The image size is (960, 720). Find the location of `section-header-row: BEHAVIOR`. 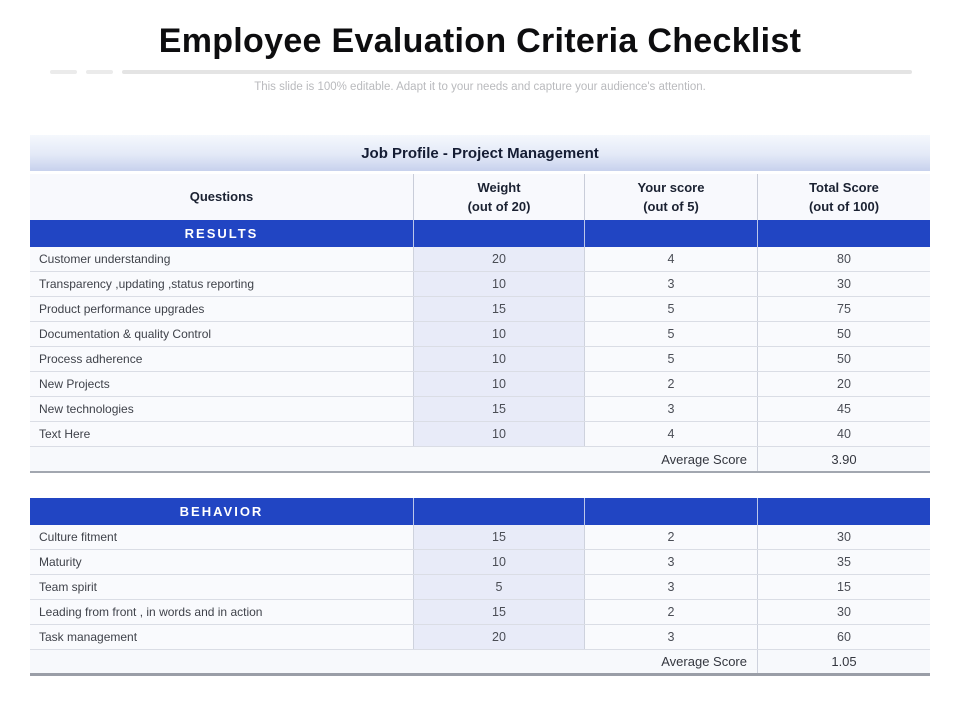

section-header-row: BEHAVIOR is located at coordinates (480, 511).